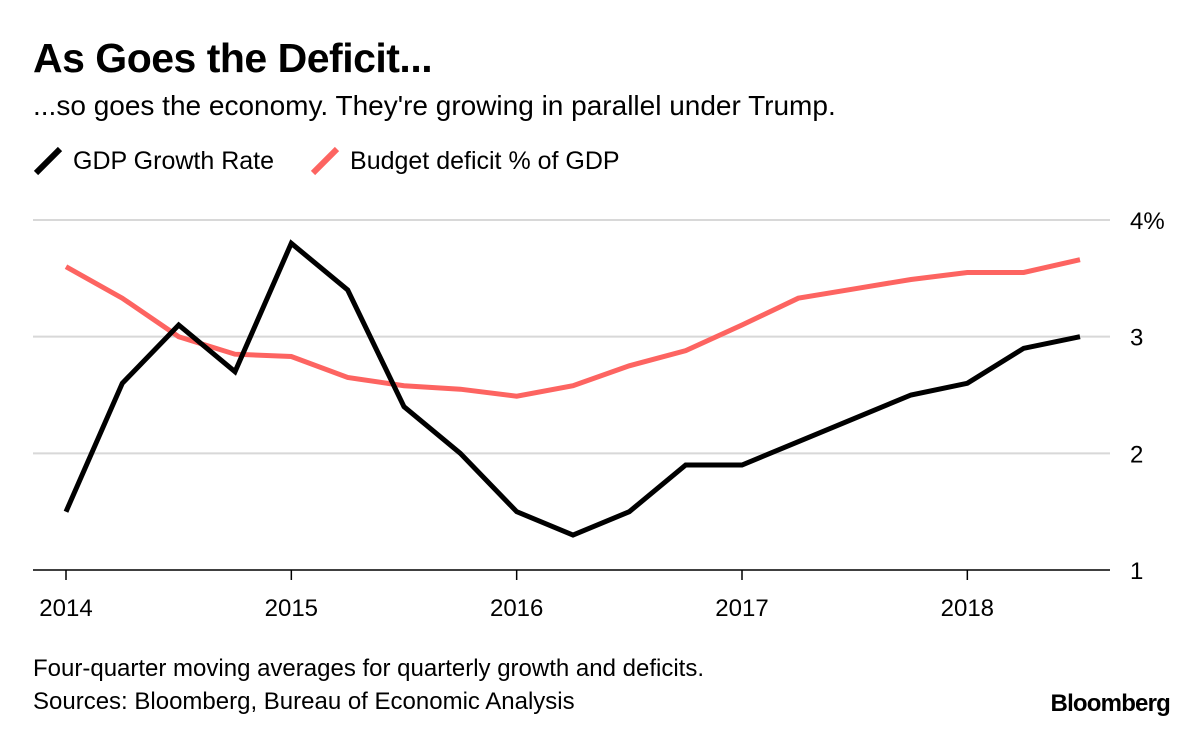 The height and width of the screenshot is (731, 1200). I want to click on legend: GDP Growth Rate Budget deficit % of GDP, so click(344, 161).